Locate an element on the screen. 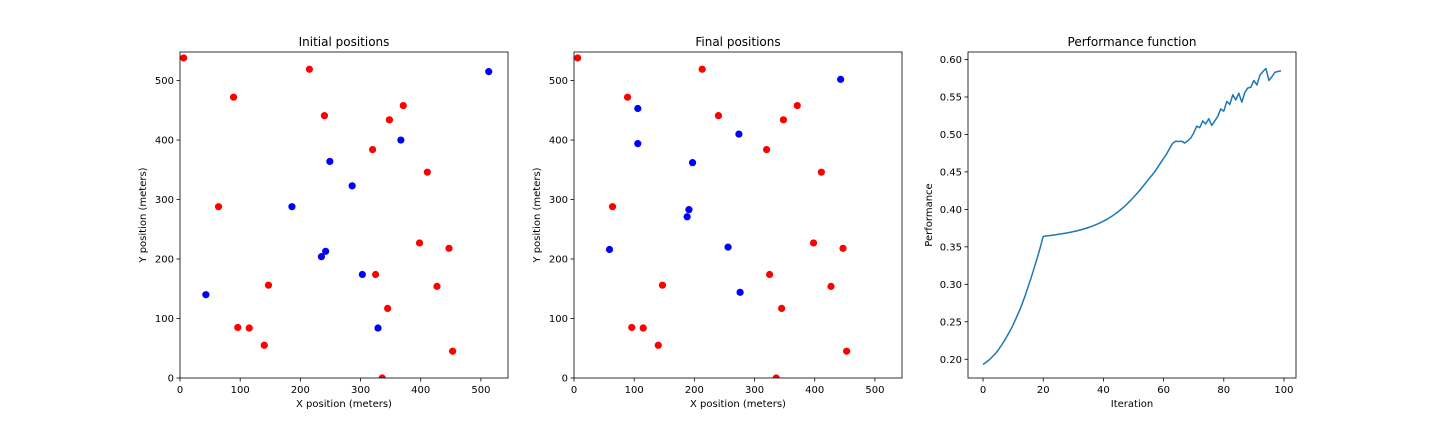  y-tick-label: 0.50 is located at coordinates (951, 135).